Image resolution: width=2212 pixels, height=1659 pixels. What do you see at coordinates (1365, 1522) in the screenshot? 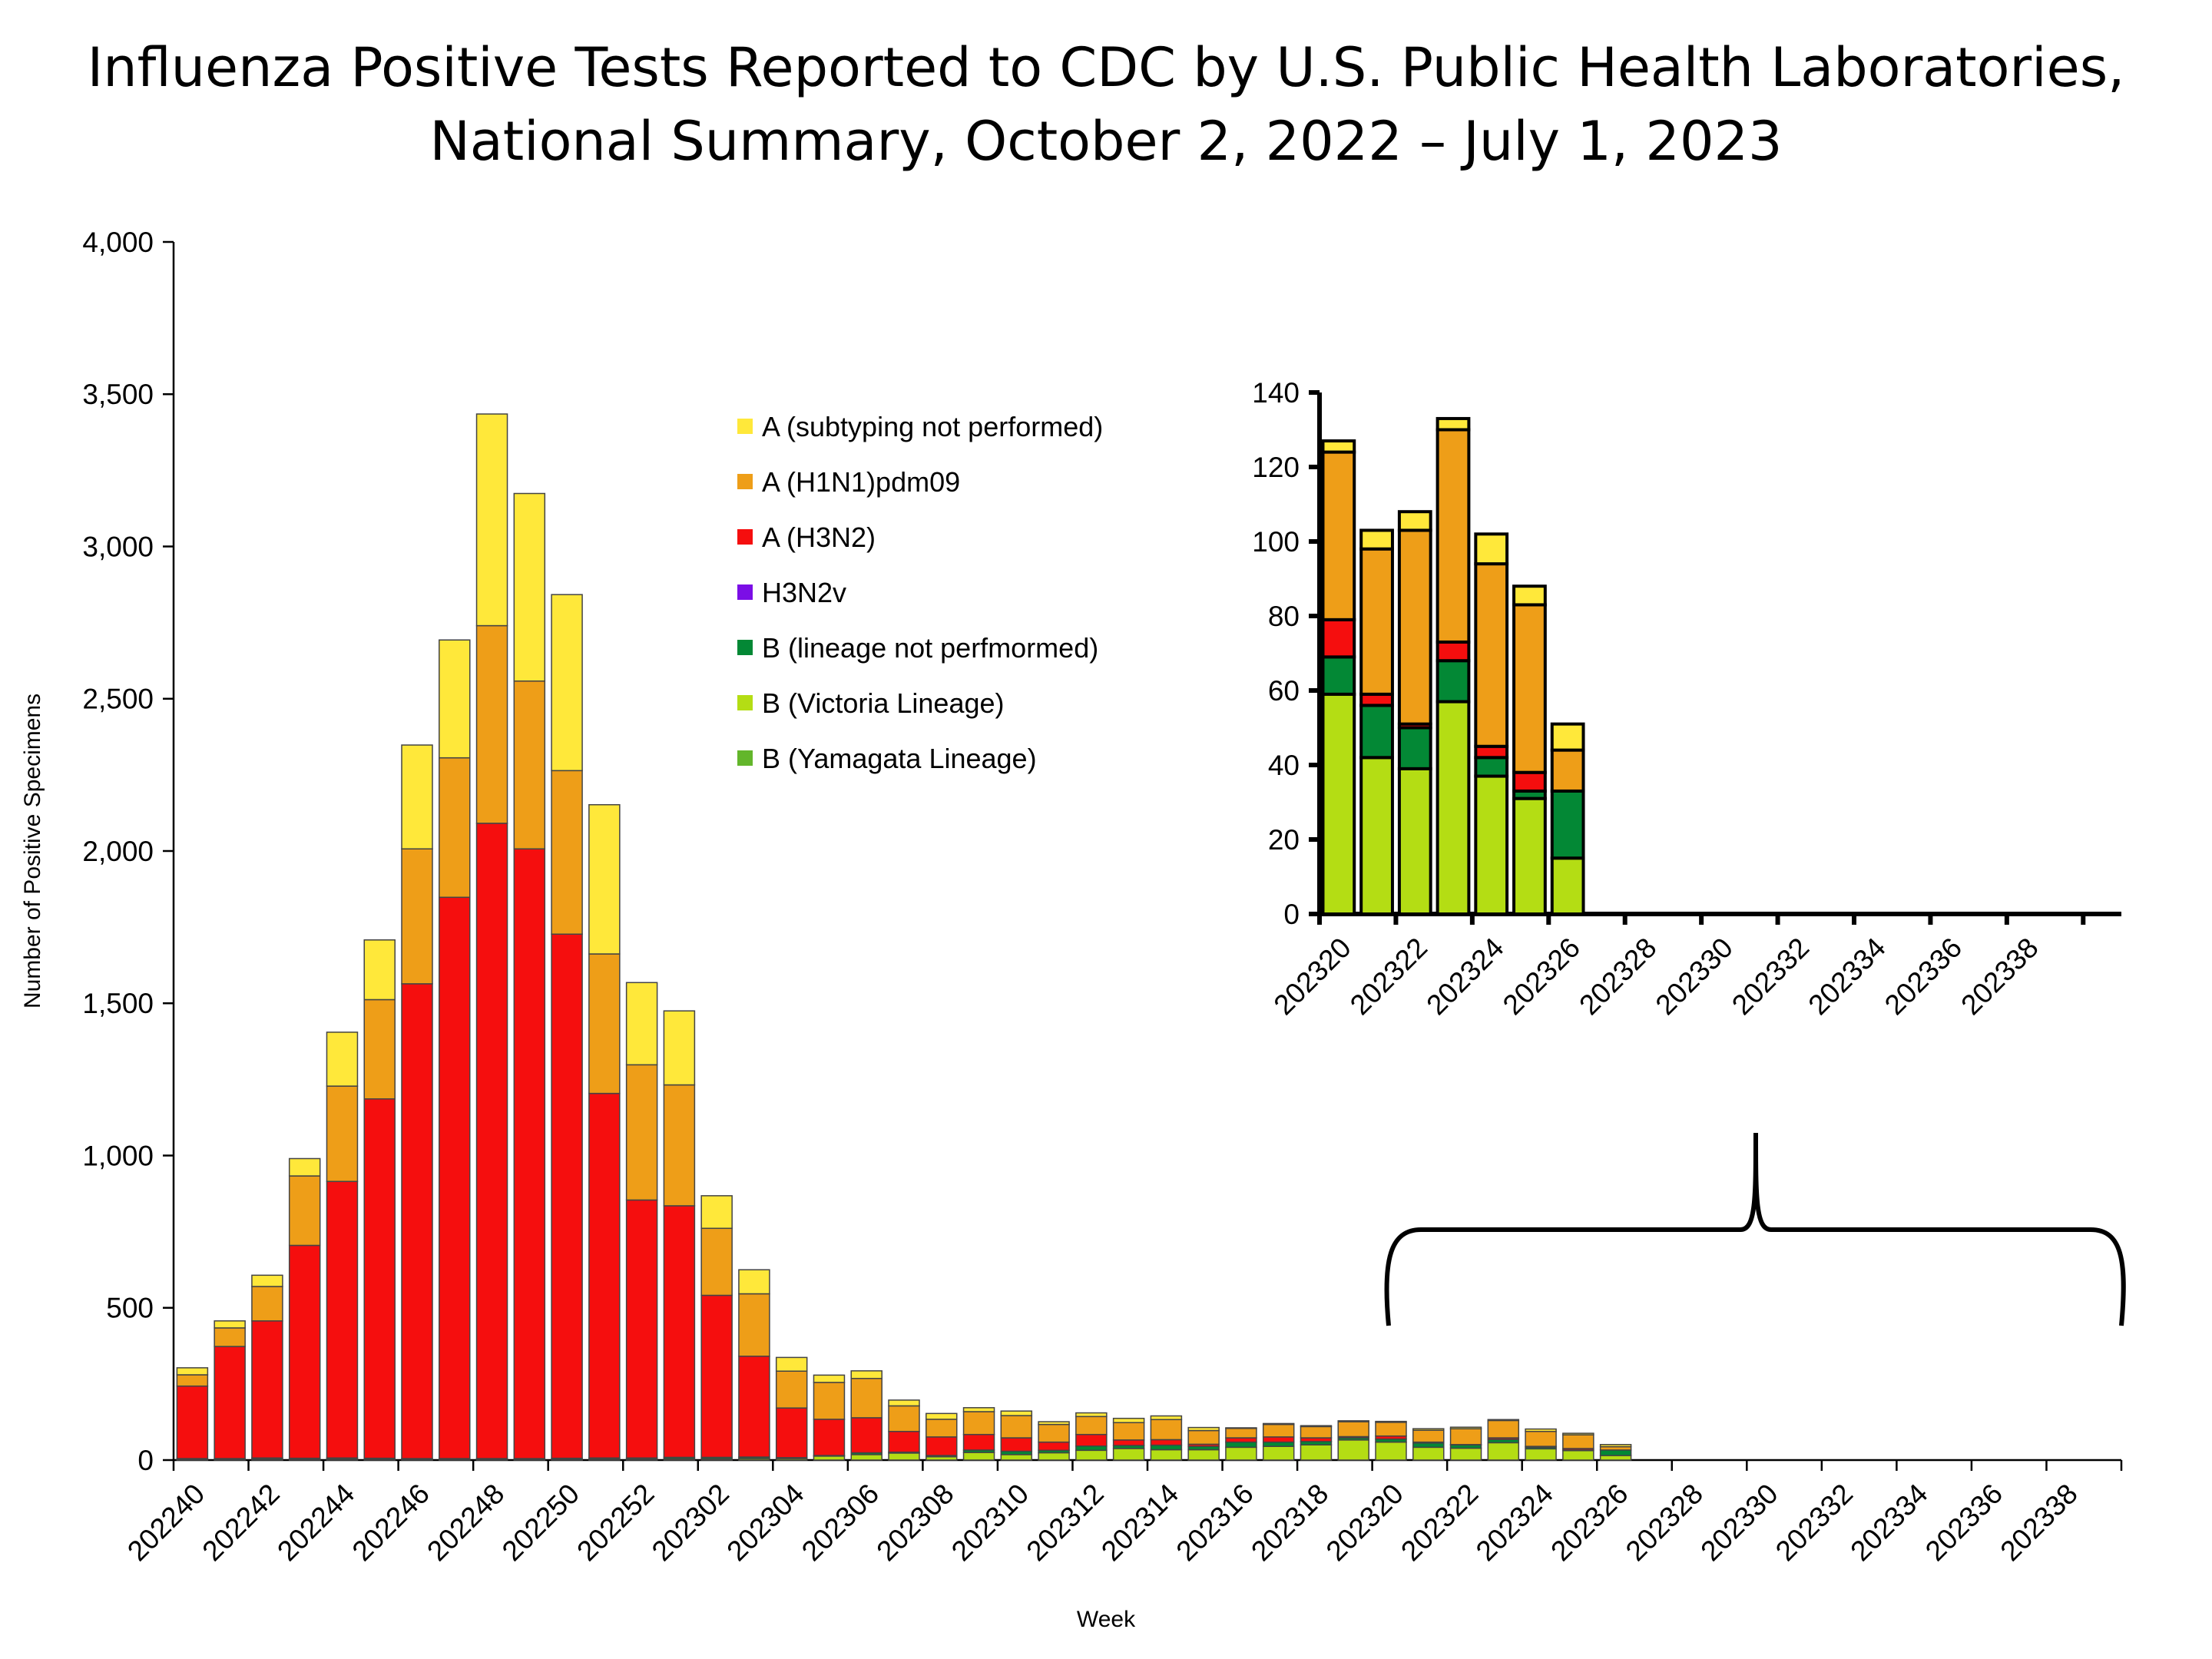
I see `x-tick-label: 202320` at bounding box center [1365, 1522].